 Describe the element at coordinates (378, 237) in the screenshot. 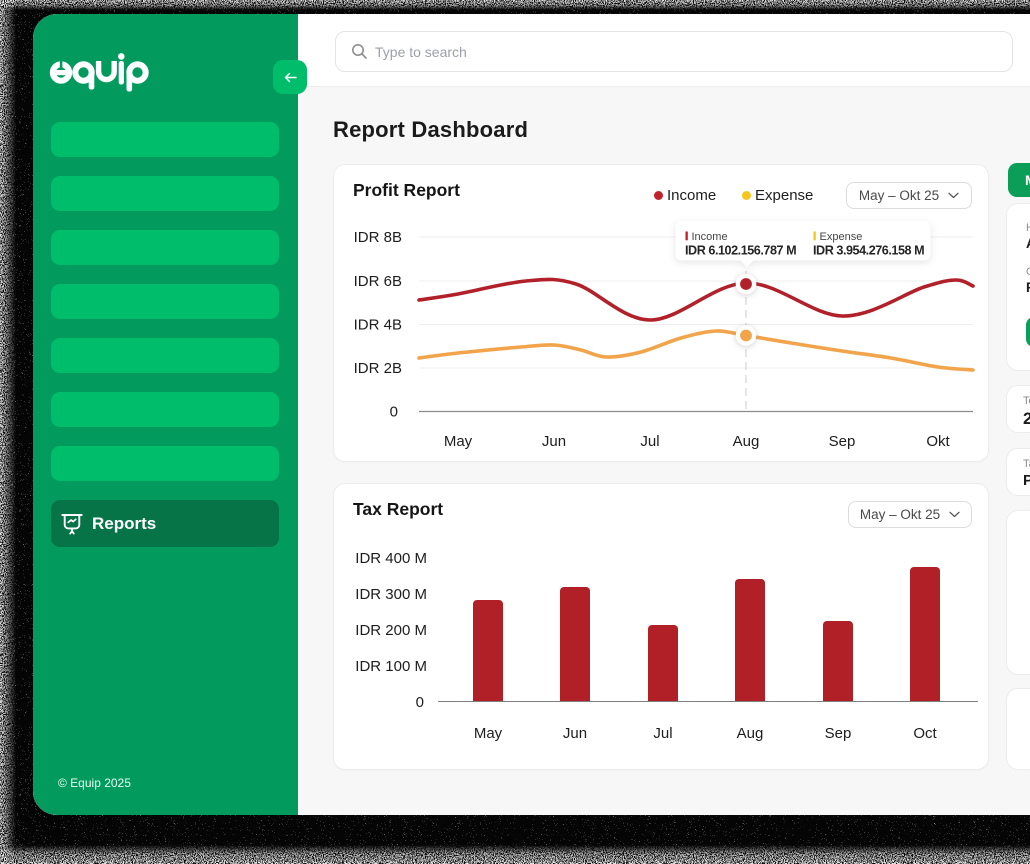

I see `svg-text: IDR 8B` at that location.